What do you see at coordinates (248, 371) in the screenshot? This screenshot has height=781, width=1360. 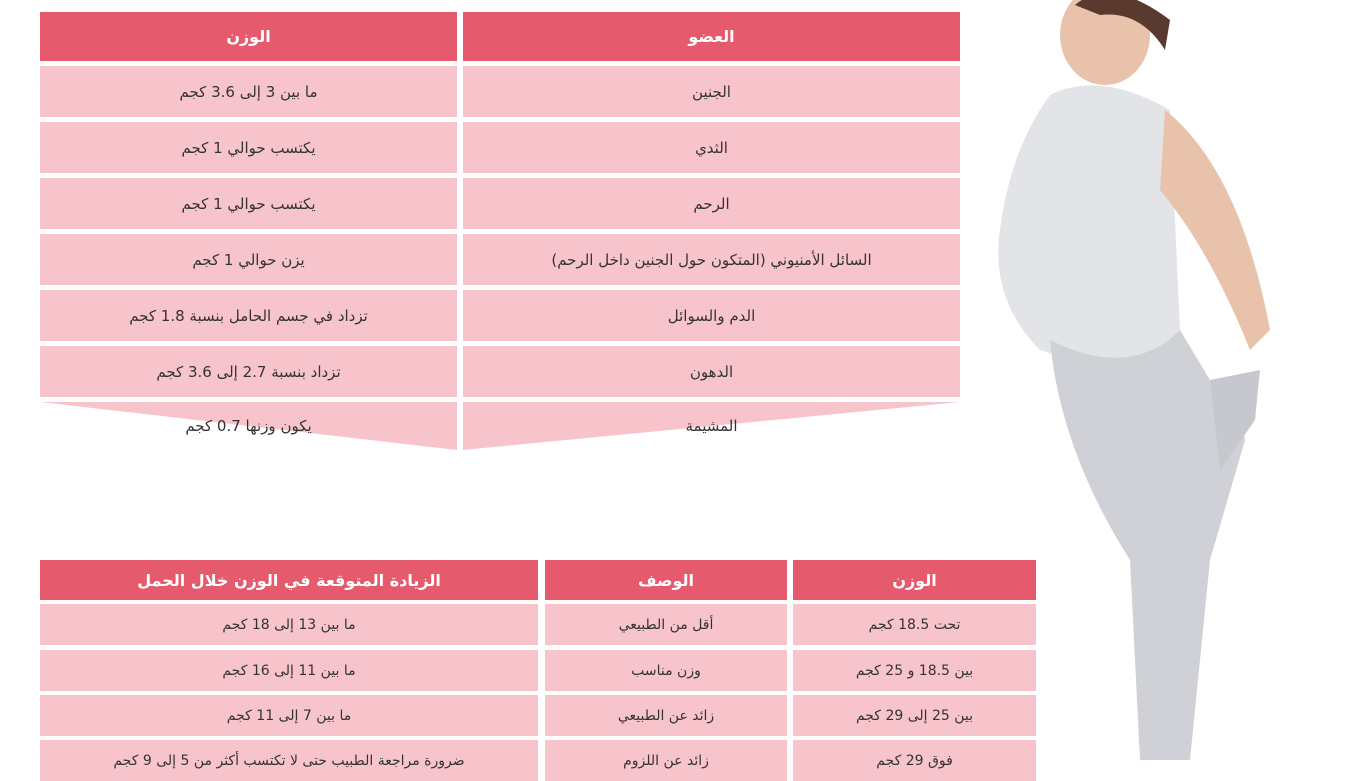 I see `weight-cell: تزداد بنسبة 2.7 إلى 3.6 كجم` at bounding box center [248, 371].